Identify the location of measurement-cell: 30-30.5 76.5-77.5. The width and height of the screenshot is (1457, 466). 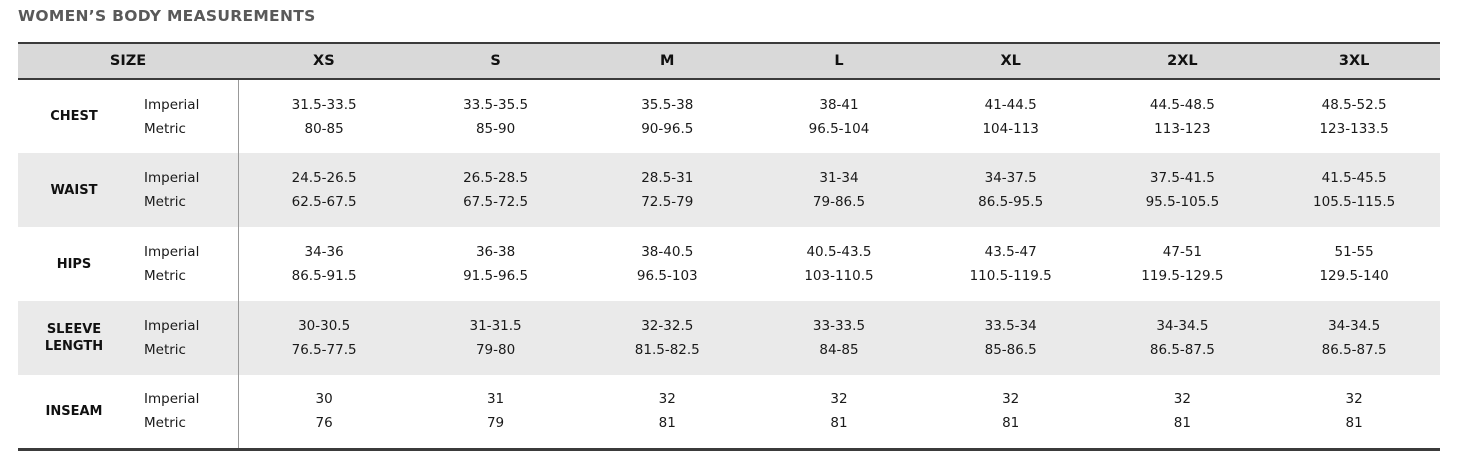
(324, 338).